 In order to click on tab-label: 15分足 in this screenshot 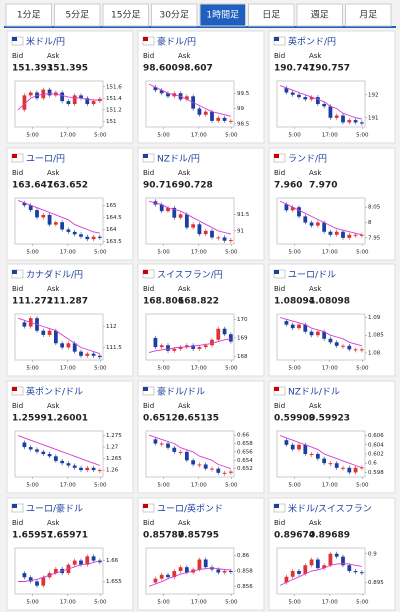, I will do `click(125, 15)`.